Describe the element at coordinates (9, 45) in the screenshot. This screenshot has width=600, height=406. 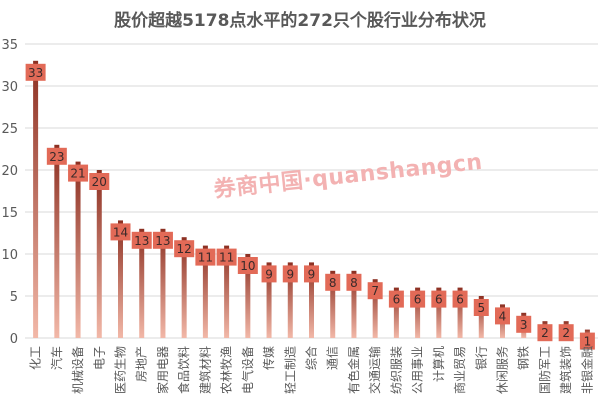
I see `y-tick-label: 35` at that location.